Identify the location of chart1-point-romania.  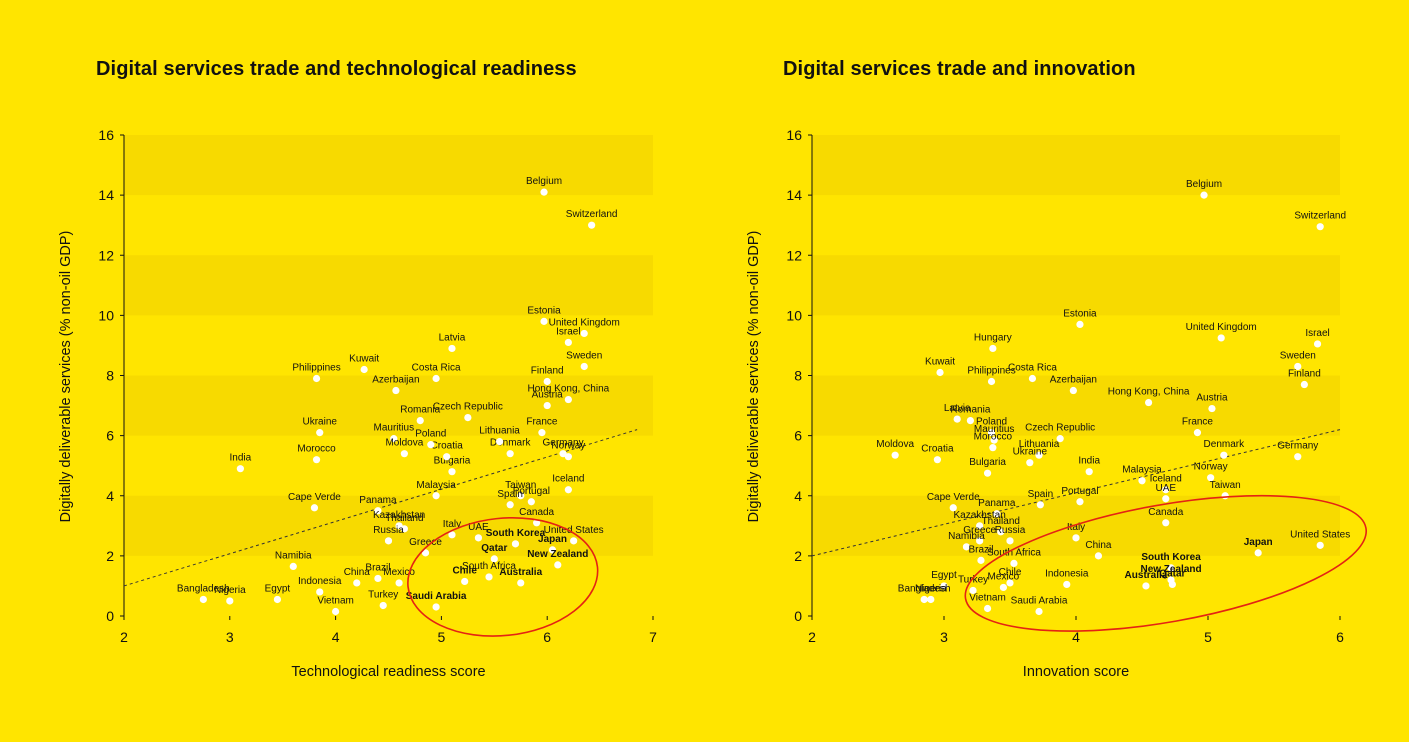
(420, 420).